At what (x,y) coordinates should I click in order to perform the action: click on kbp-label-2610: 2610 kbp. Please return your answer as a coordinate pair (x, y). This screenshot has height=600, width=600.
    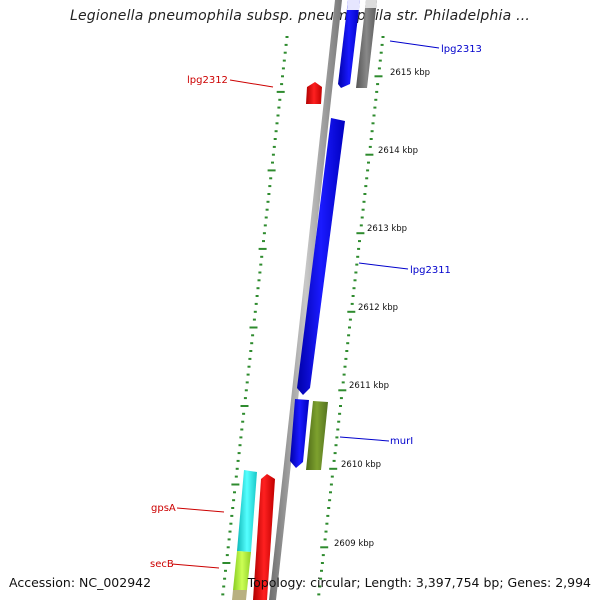
    Looking at the image, I should click on (361, 465).